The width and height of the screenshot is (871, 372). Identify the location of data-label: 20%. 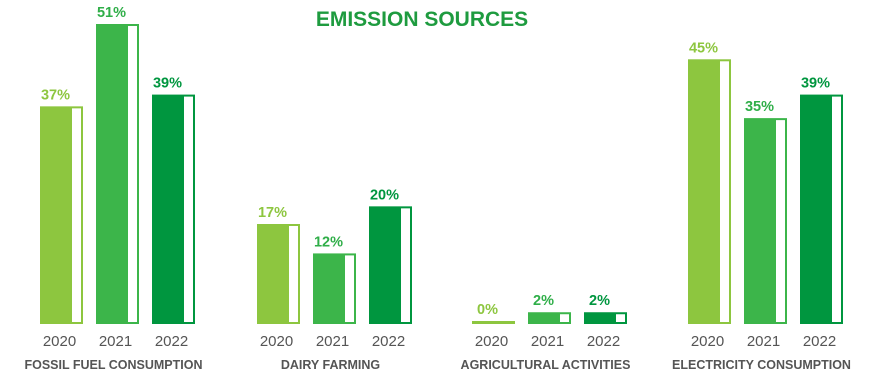
(384, 195).